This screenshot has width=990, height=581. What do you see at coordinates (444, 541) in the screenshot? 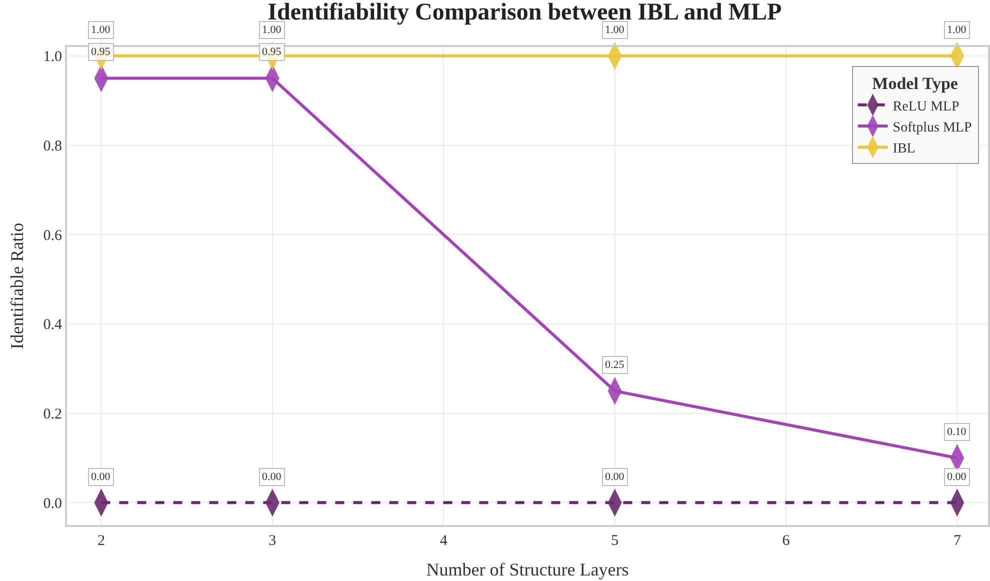
I see `x-tick-label: 4` at bounding box center [444, 541].